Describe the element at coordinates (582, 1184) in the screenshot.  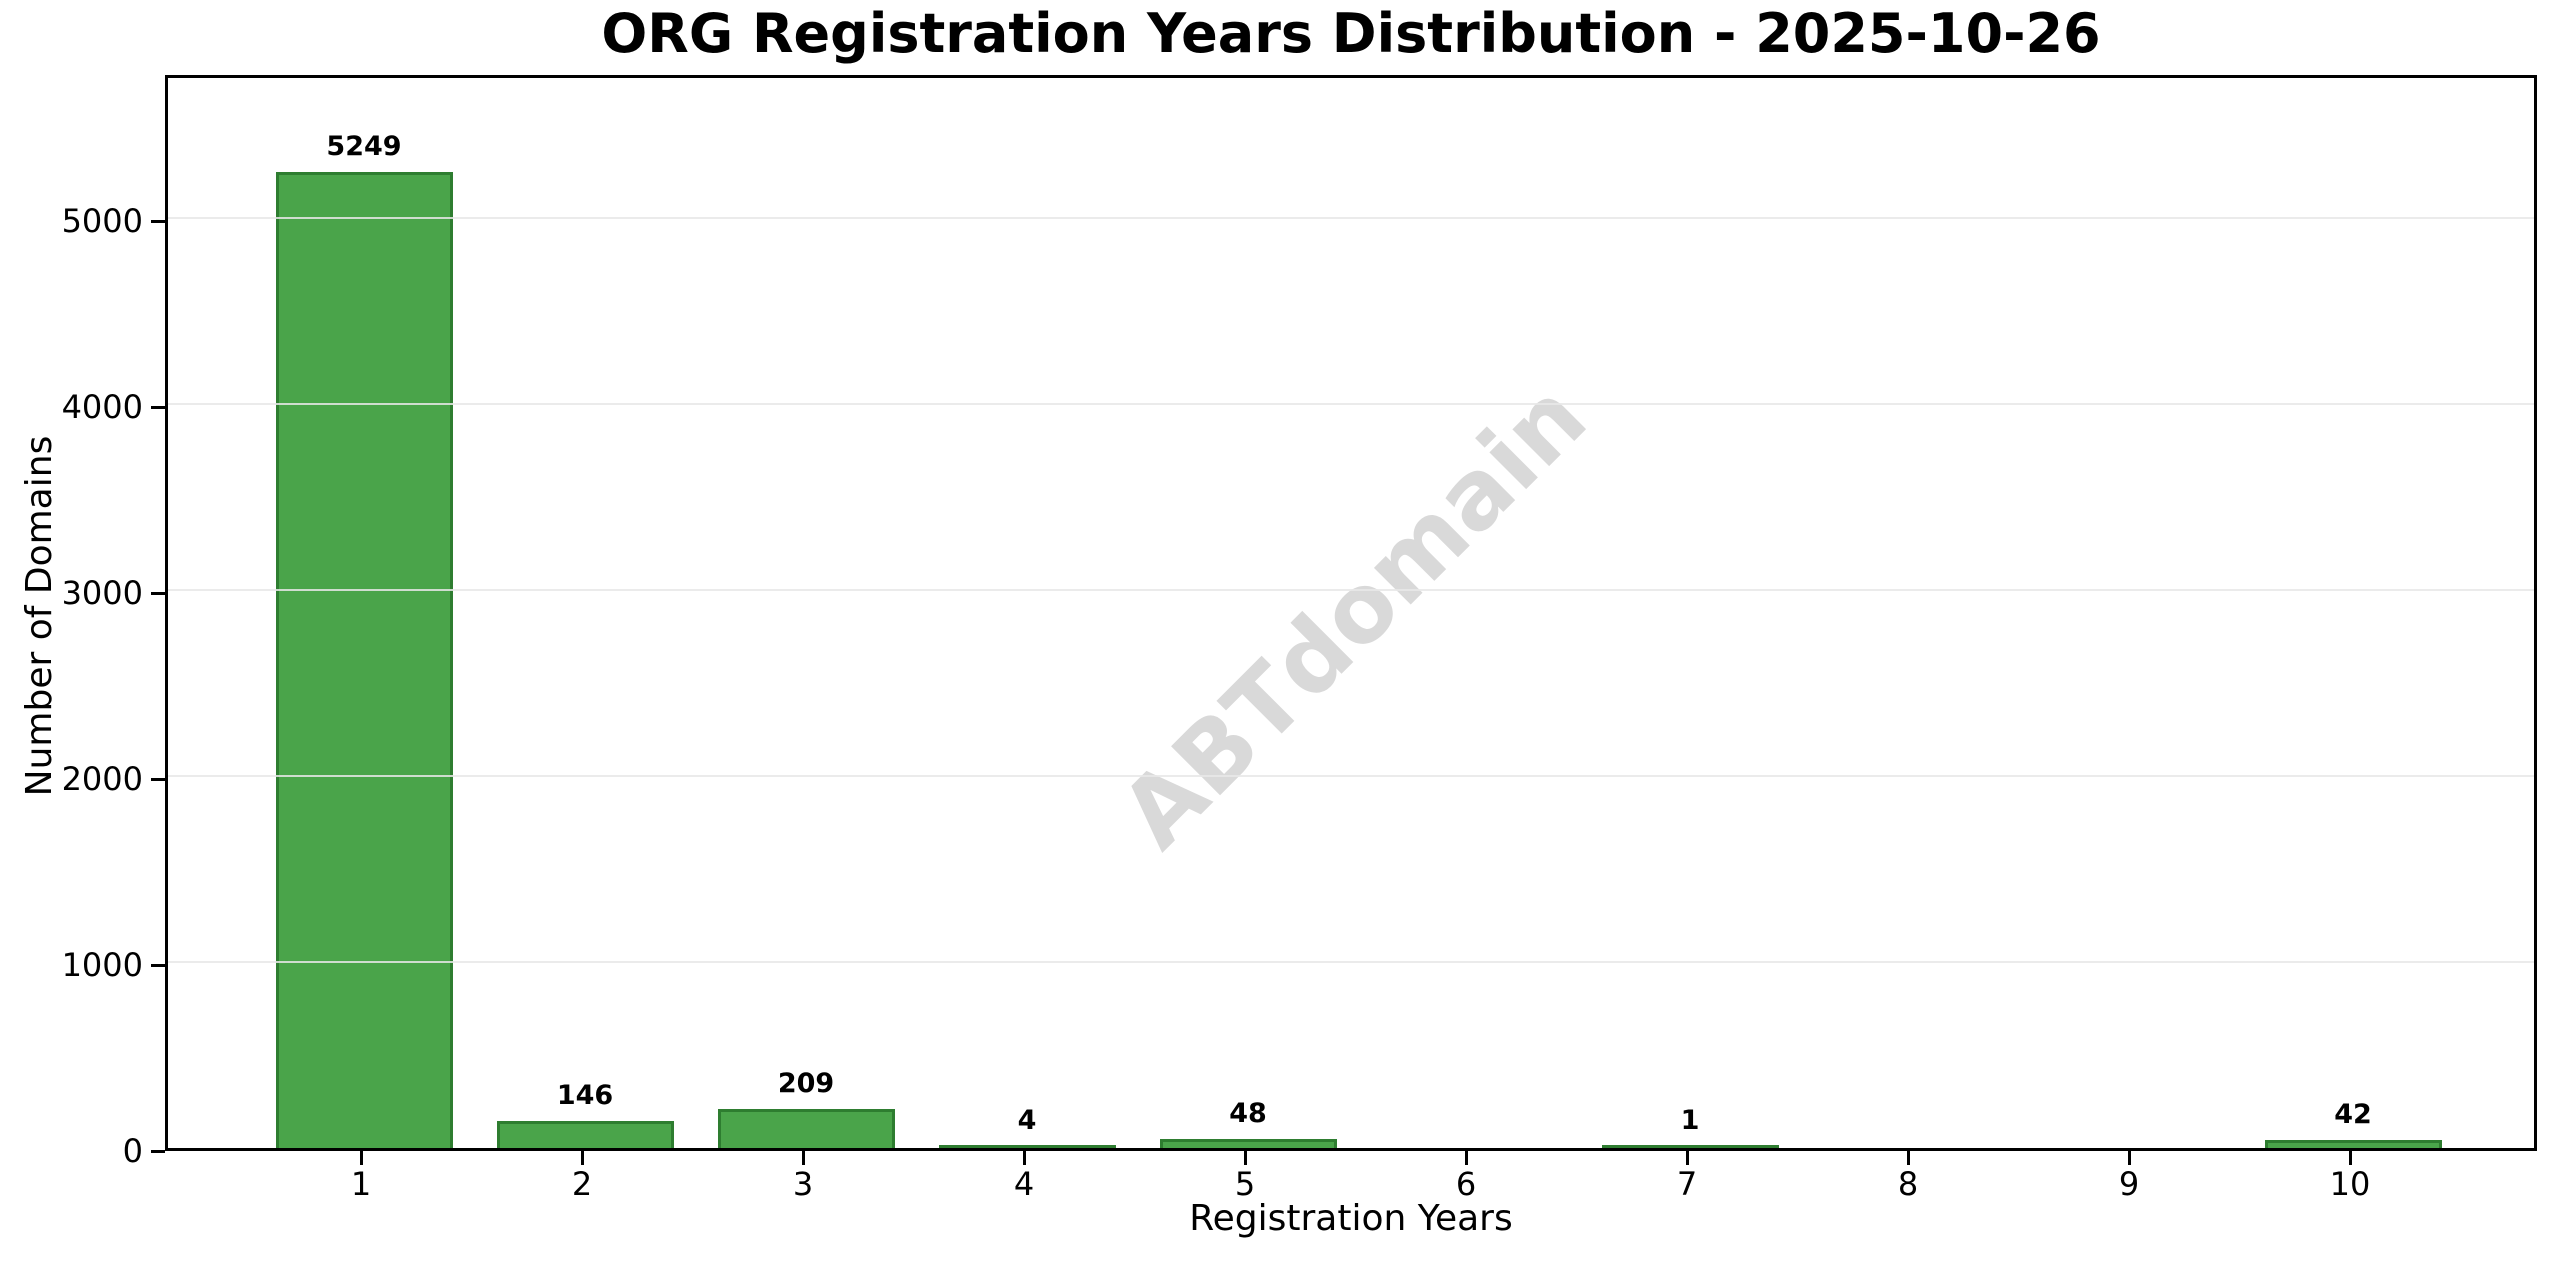
I see `x-axis-tick-label: 2` at that location.